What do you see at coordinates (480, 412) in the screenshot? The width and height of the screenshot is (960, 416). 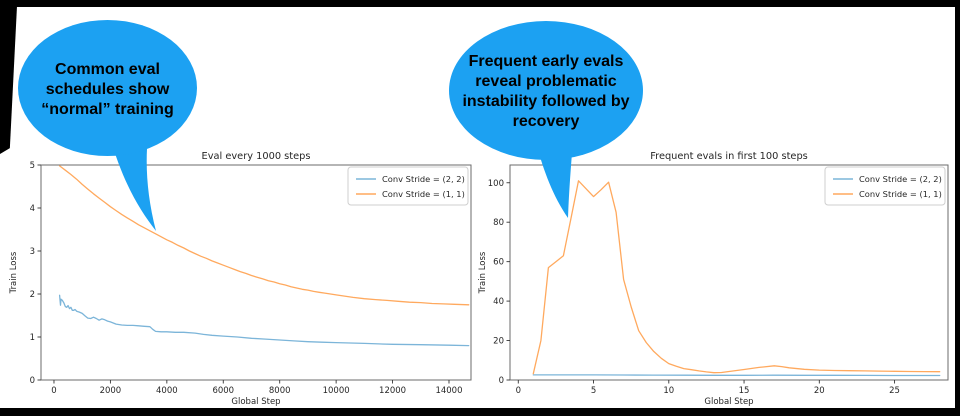 I see `bottom-border` at bounding box center [480, 412].